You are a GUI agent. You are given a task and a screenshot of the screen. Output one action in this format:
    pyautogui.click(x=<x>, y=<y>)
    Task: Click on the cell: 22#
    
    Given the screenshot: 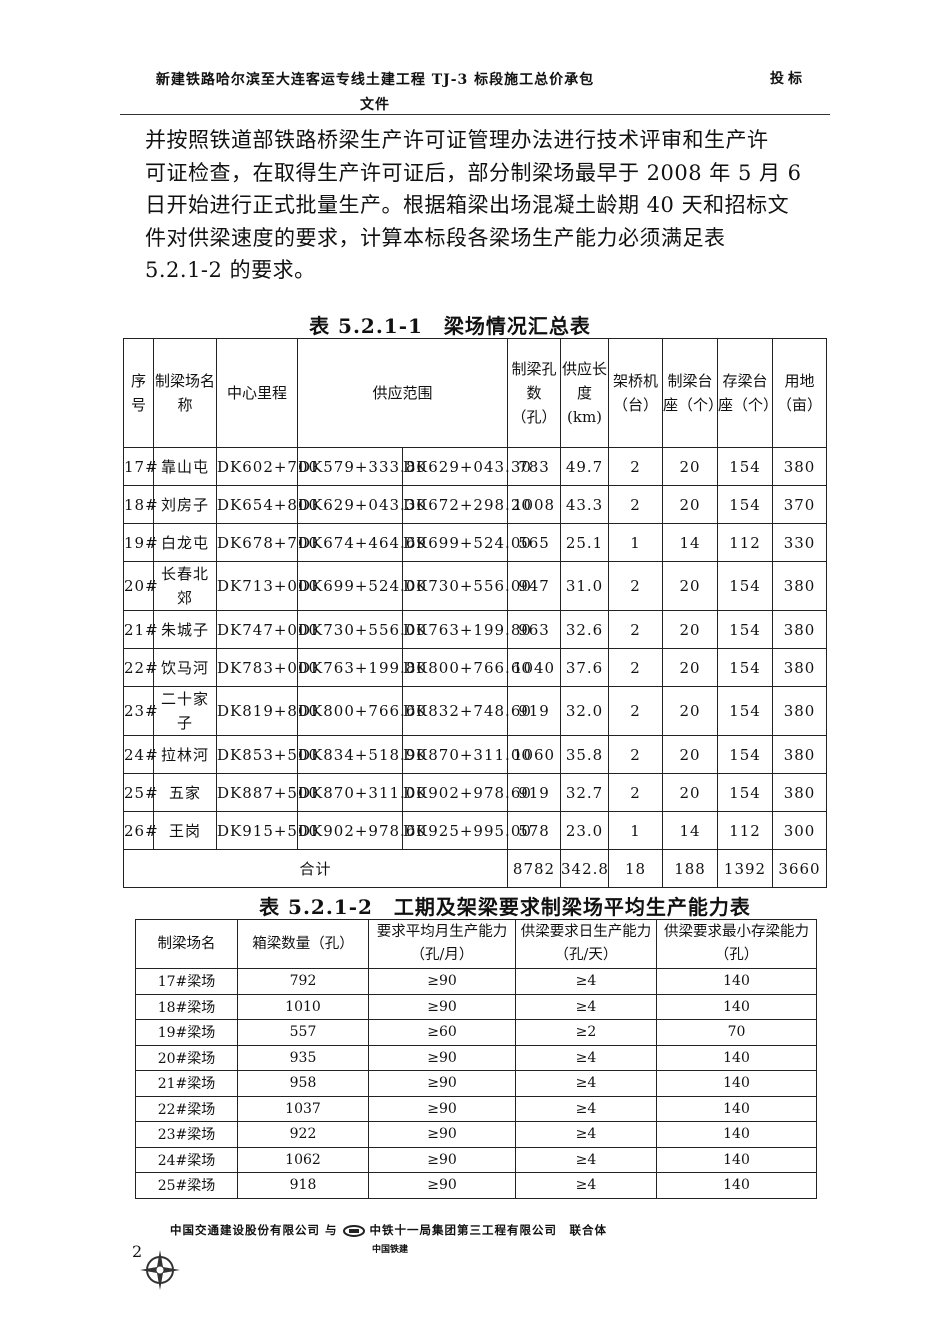 What is the action you would take?
    pyautogui.click(x=140, y=667)
    